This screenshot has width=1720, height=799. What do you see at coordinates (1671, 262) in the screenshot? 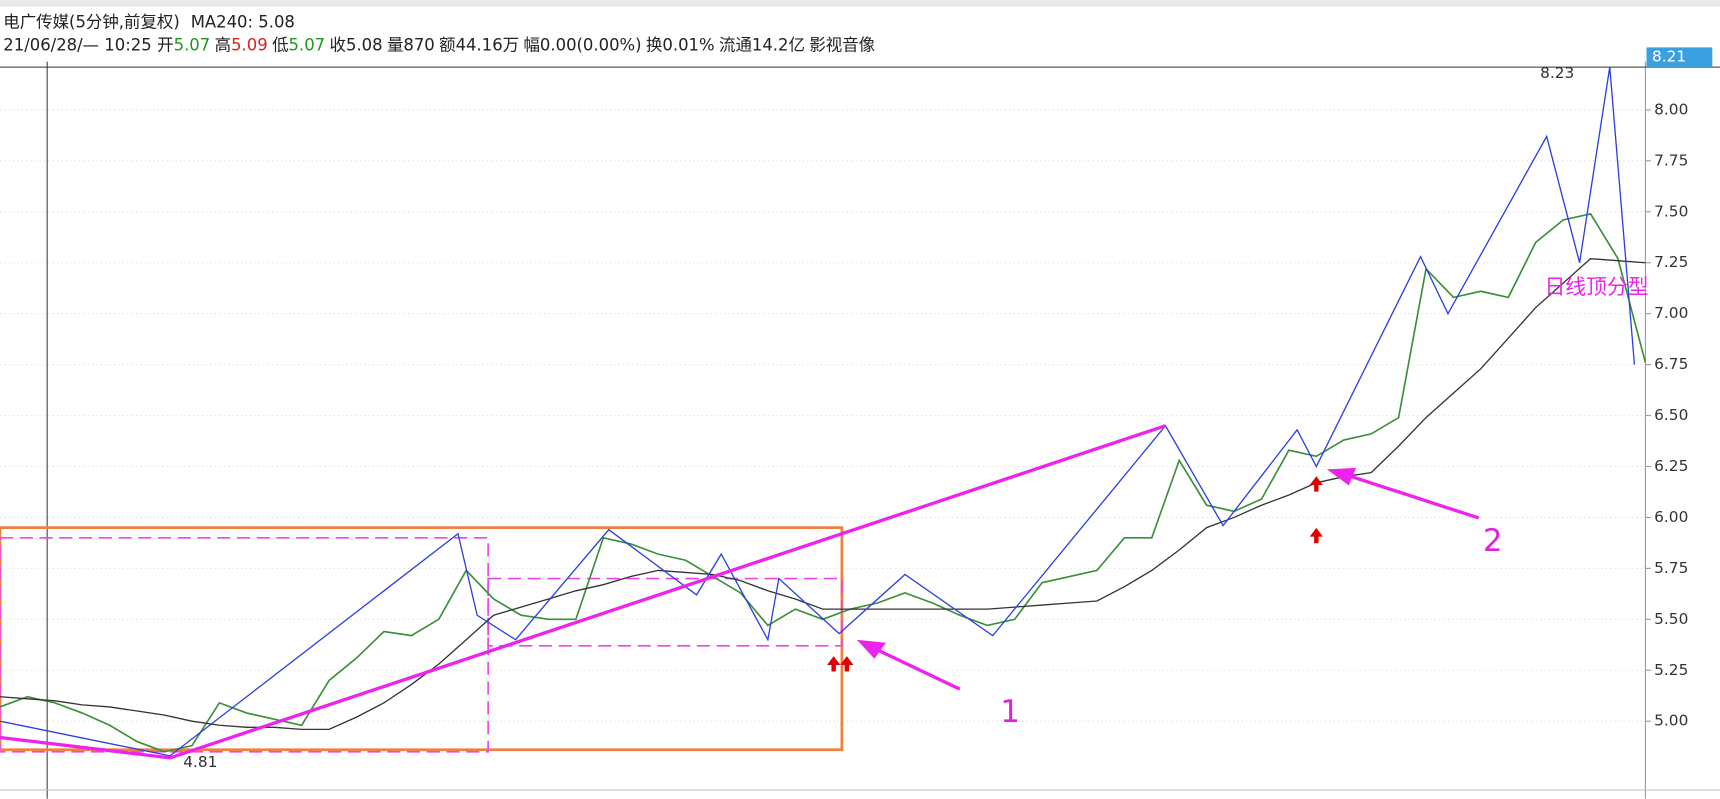
I see `y-tick-label: 7.25` at bounding box center [1671, 262].